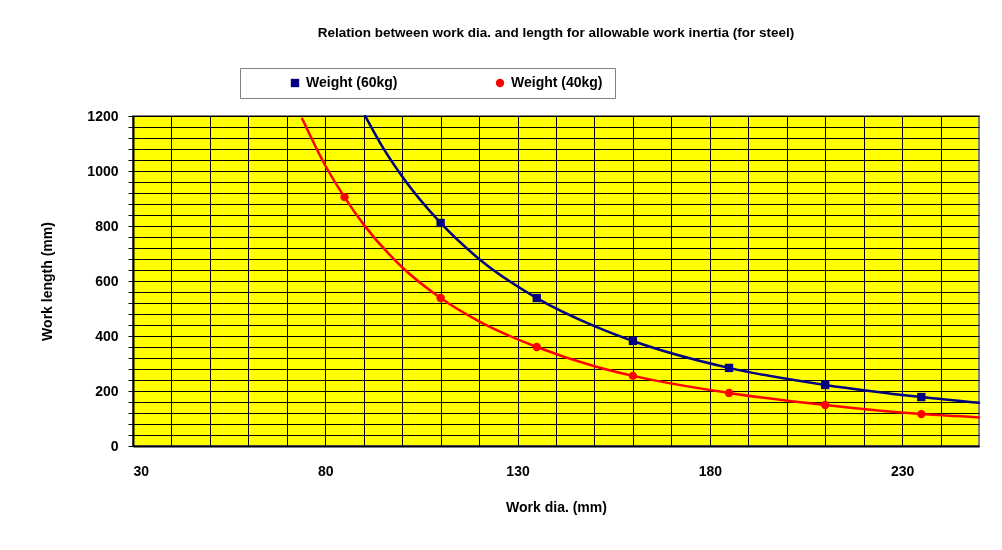 This screenshot has width=1002, height=550. Describe the element at coordinates (103, 170) in the screenshot. I see `y-tick-label: 1000` at that location.